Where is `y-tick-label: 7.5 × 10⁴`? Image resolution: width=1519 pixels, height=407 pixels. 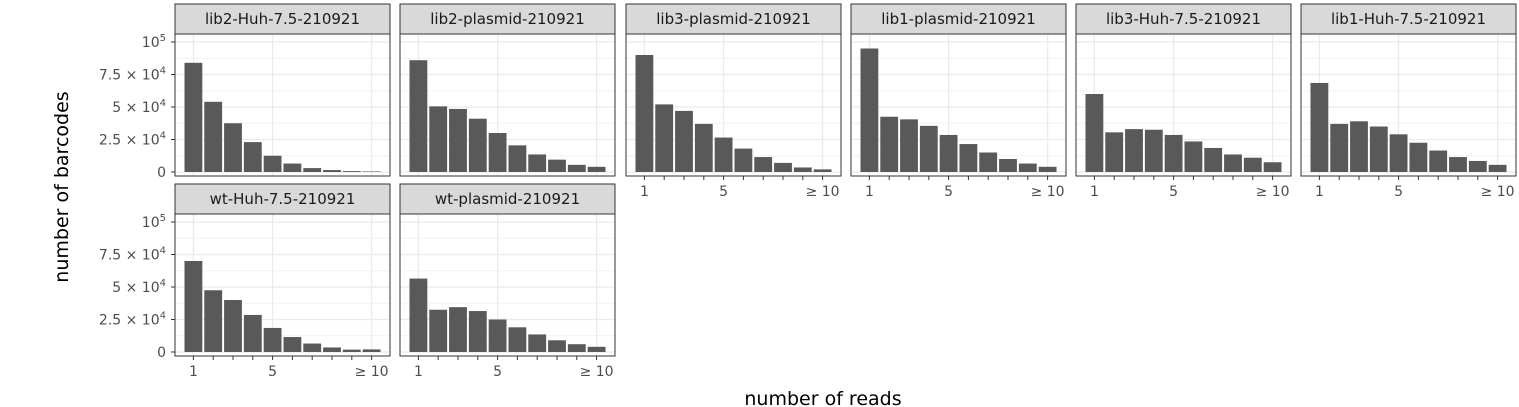
y-tick-label: 7.5 × 10⁴ is located at coordinates (132, 255).